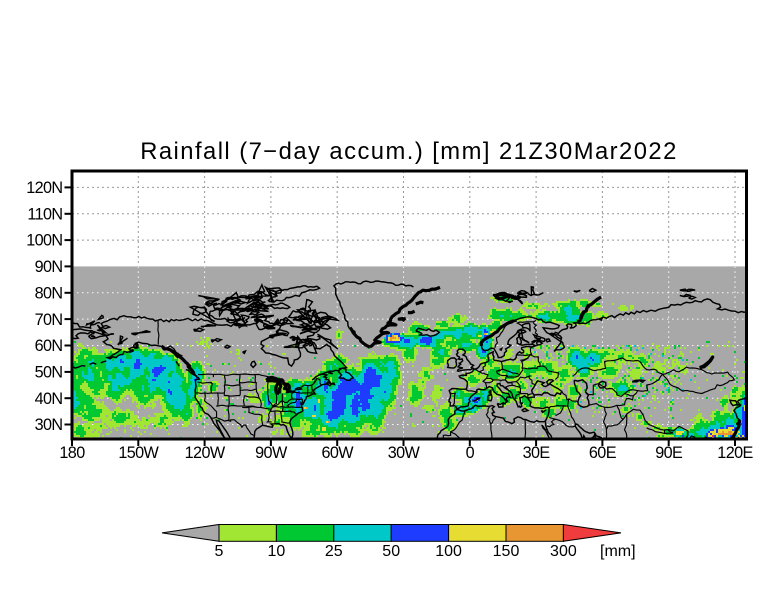  Describe the element at coordinates (49, 373) in the screenshot. I see `svg-text: 50N` at that location.